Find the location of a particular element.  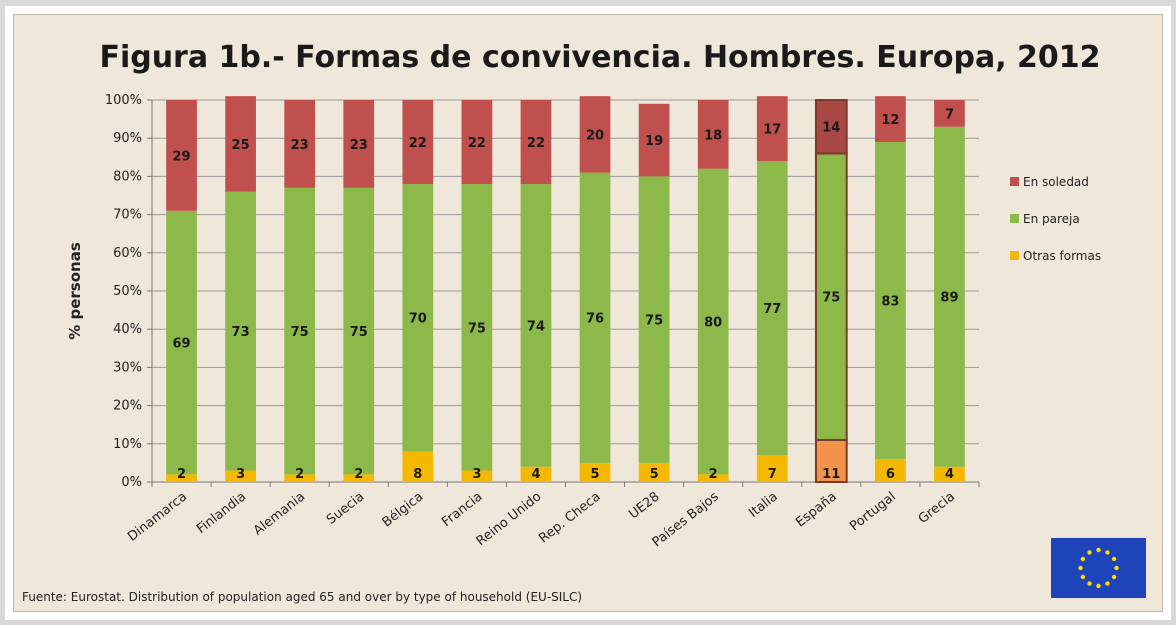

bar-otras-formas-italia is located at coordinates (772, 468).